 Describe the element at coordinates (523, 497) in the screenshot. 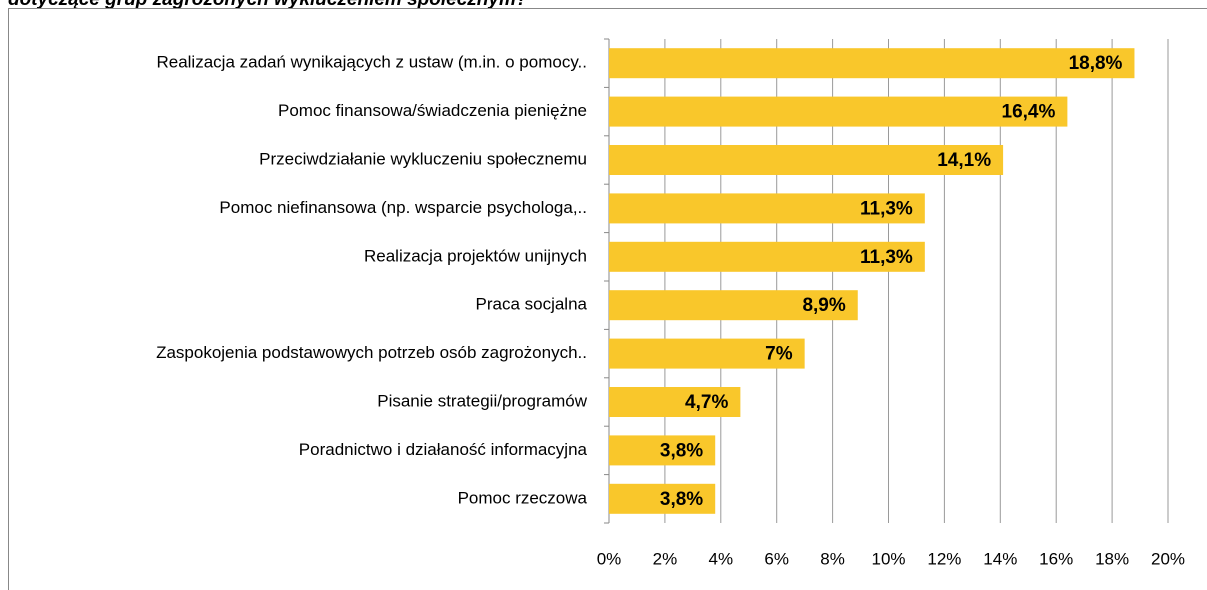

I see `y-tick-label: Pomoc rzeczowa` at that location.